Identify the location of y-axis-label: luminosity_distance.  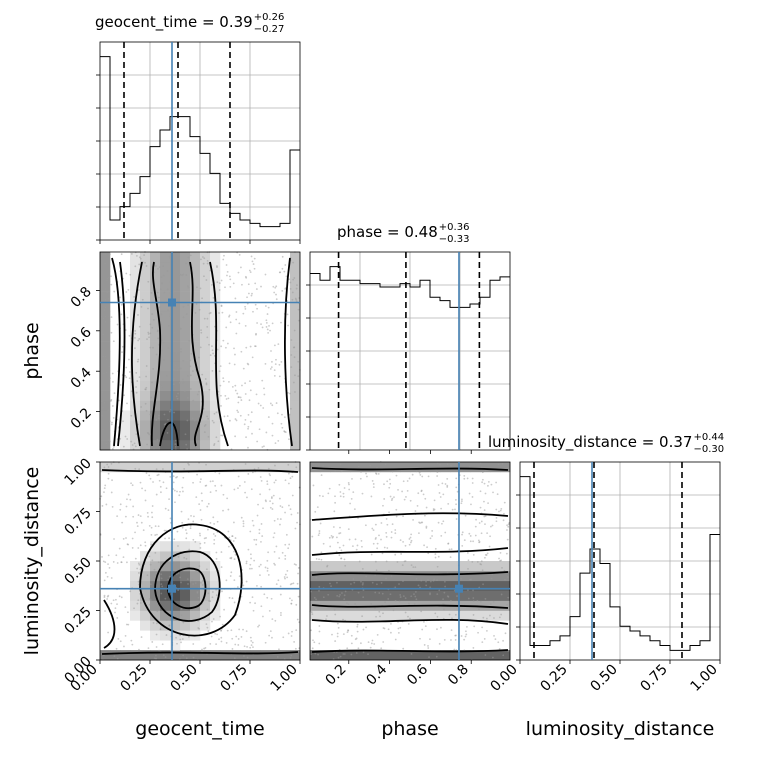
(32, 561).